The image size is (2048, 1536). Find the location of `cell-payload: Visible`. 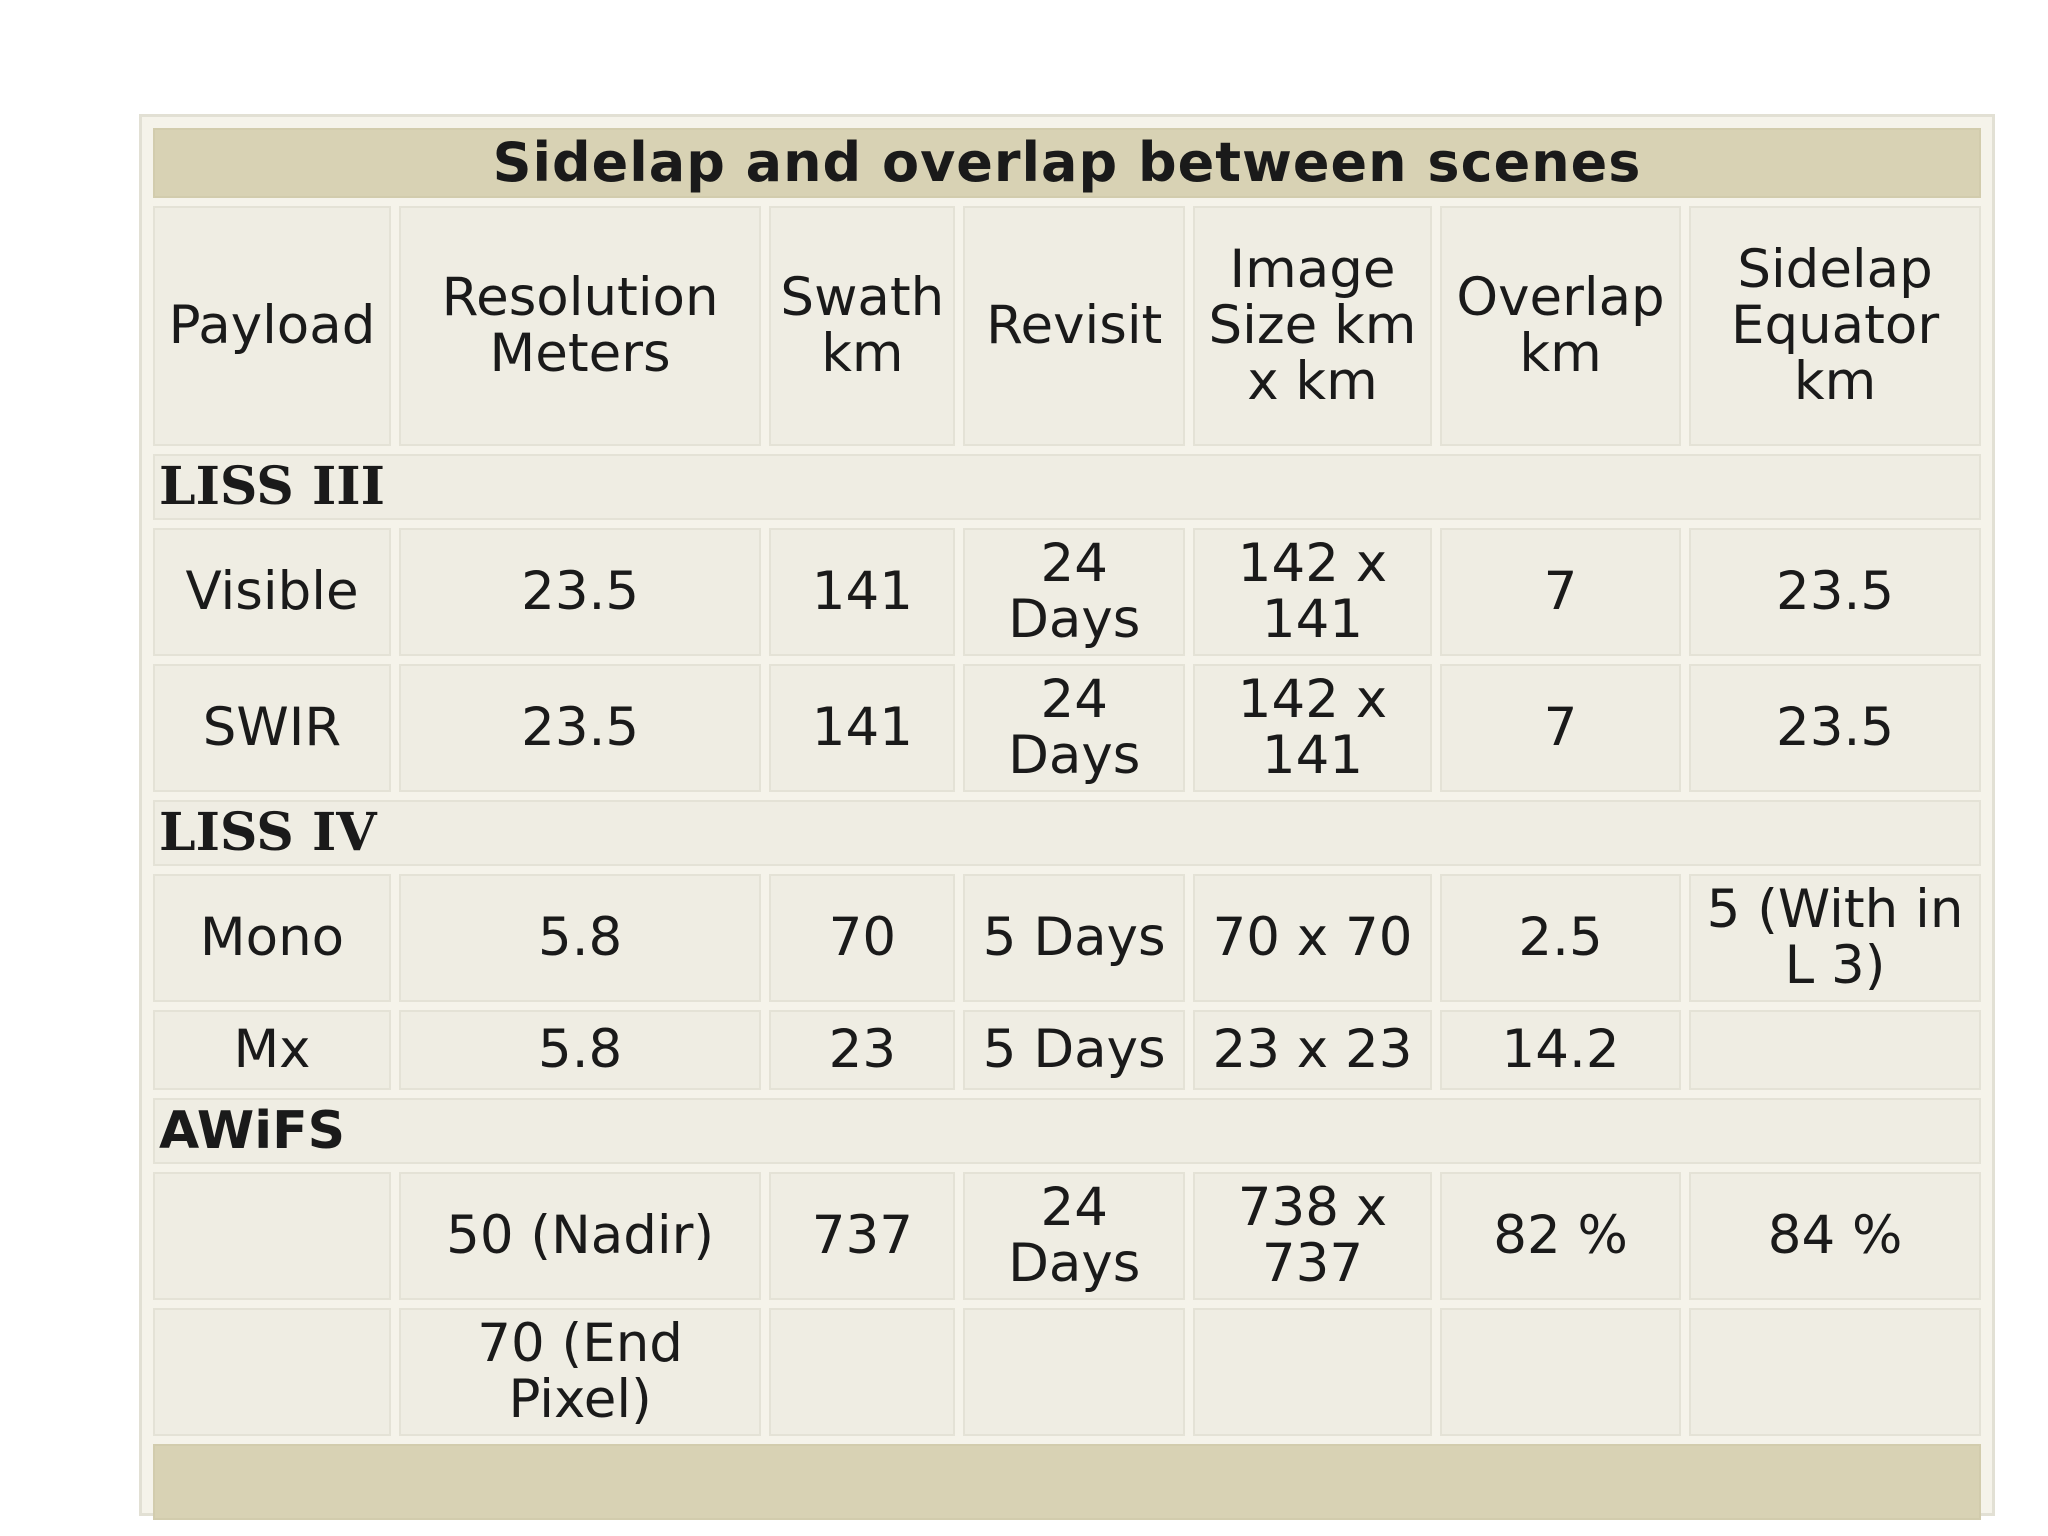

cell-payload: Visible is located at coordinates (272, 592).